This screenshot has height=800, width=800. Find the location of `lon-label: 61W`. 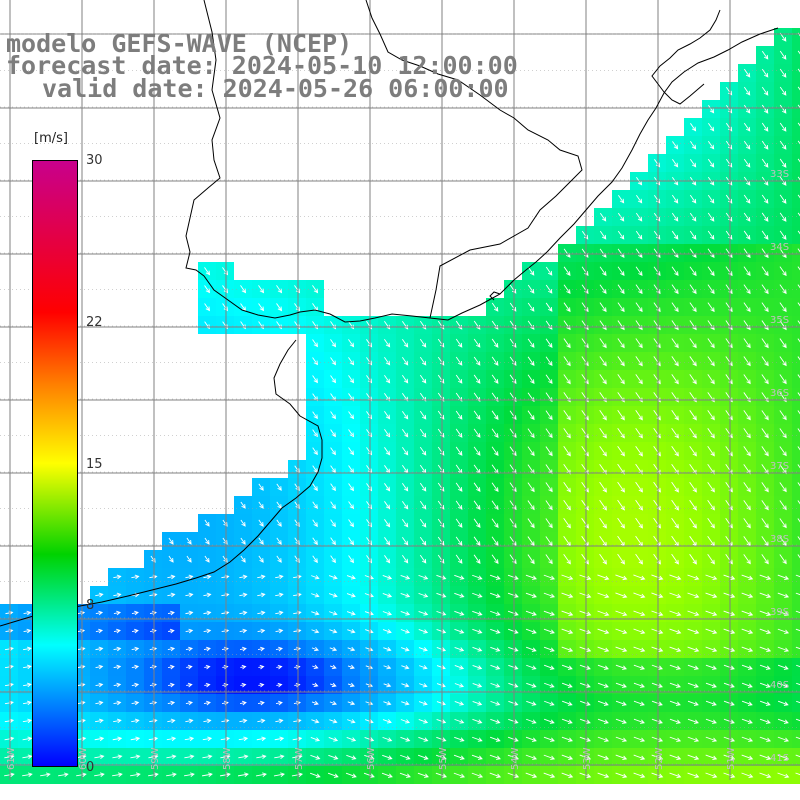

lon-label: 61W is located at coordinates (11, 758).